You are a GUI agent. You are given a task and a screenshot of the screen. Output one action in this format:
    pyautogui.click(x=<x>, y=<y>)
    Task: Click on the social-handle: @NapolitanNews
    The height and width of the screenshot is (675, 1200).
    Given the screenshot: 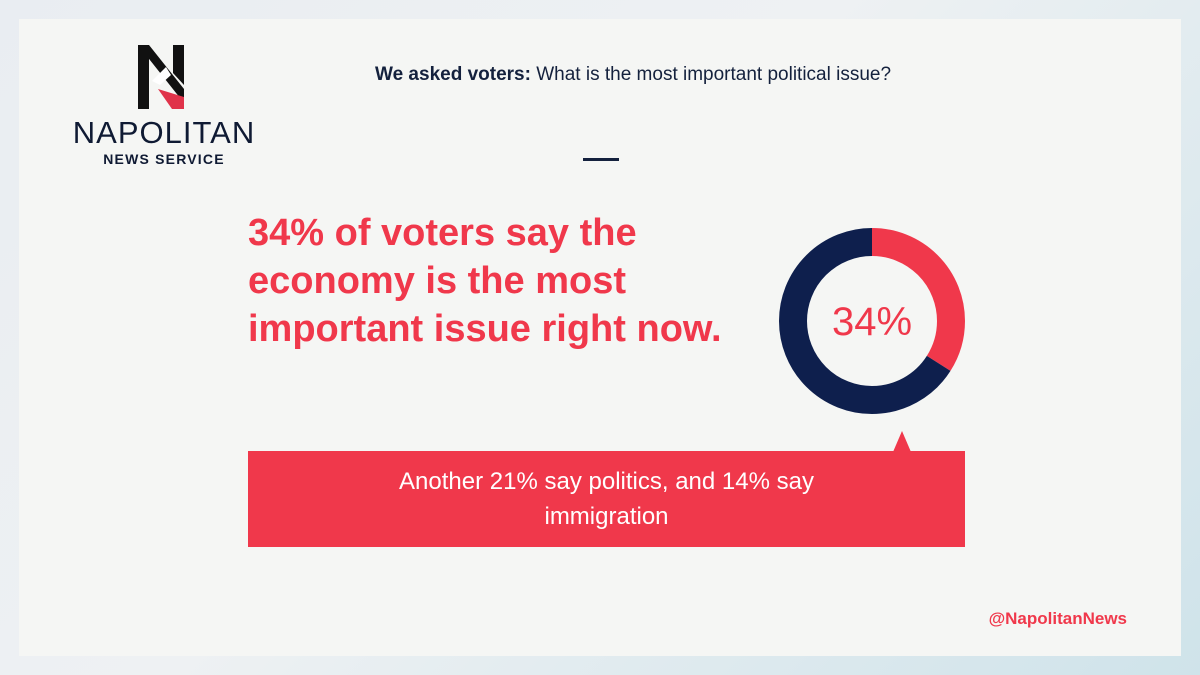 What is the action you would take?
    pyautogui.click(x=1057, y=618)
    